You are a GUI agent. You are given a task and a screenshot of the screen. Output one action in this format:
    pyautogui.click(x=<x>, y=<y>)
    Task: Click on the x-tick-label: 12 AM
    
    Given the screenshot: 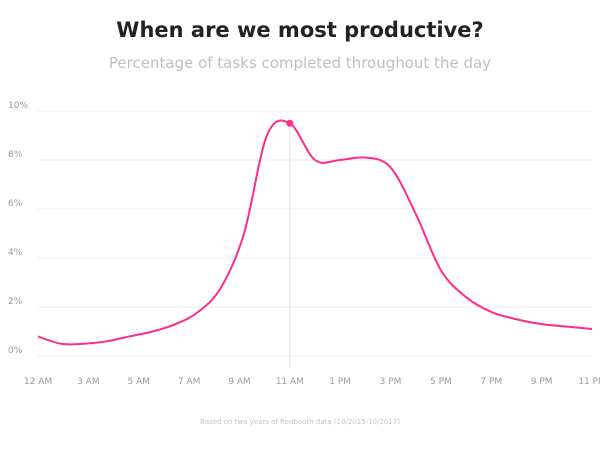 What is the action you would take?
    pyautogui.click(x=38, y=382)
    